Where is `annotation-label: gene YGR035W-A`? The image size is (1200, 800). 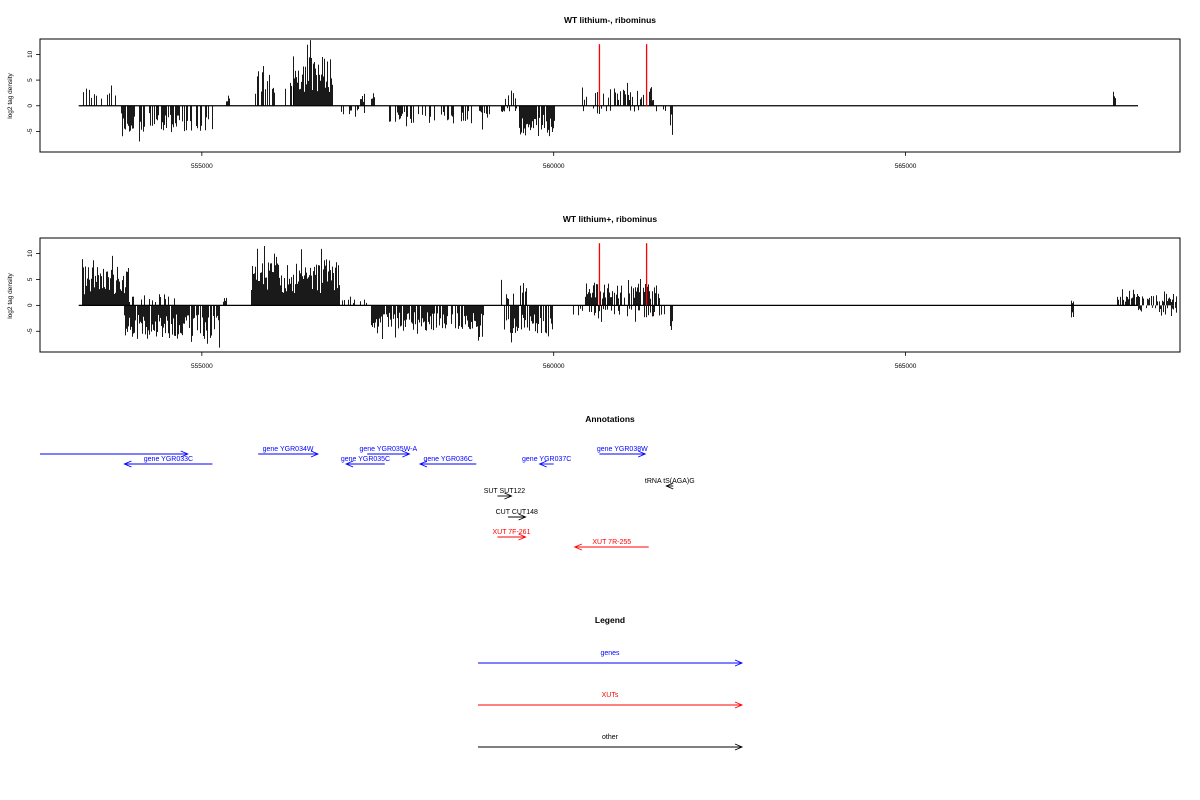 annotation-label: gene YGR035W-A is located at coordinates (388, 449).